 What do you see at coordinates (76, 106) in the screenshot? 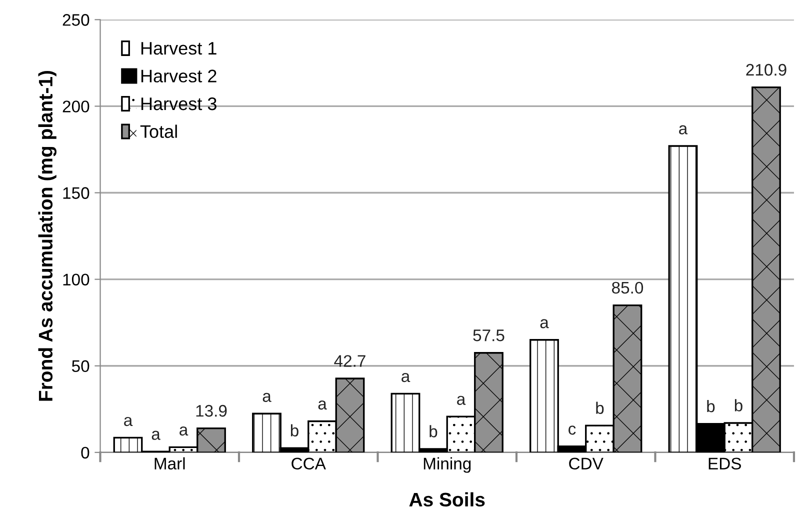
I see `y-tick-label: 200` at bounding box center [76, 106].